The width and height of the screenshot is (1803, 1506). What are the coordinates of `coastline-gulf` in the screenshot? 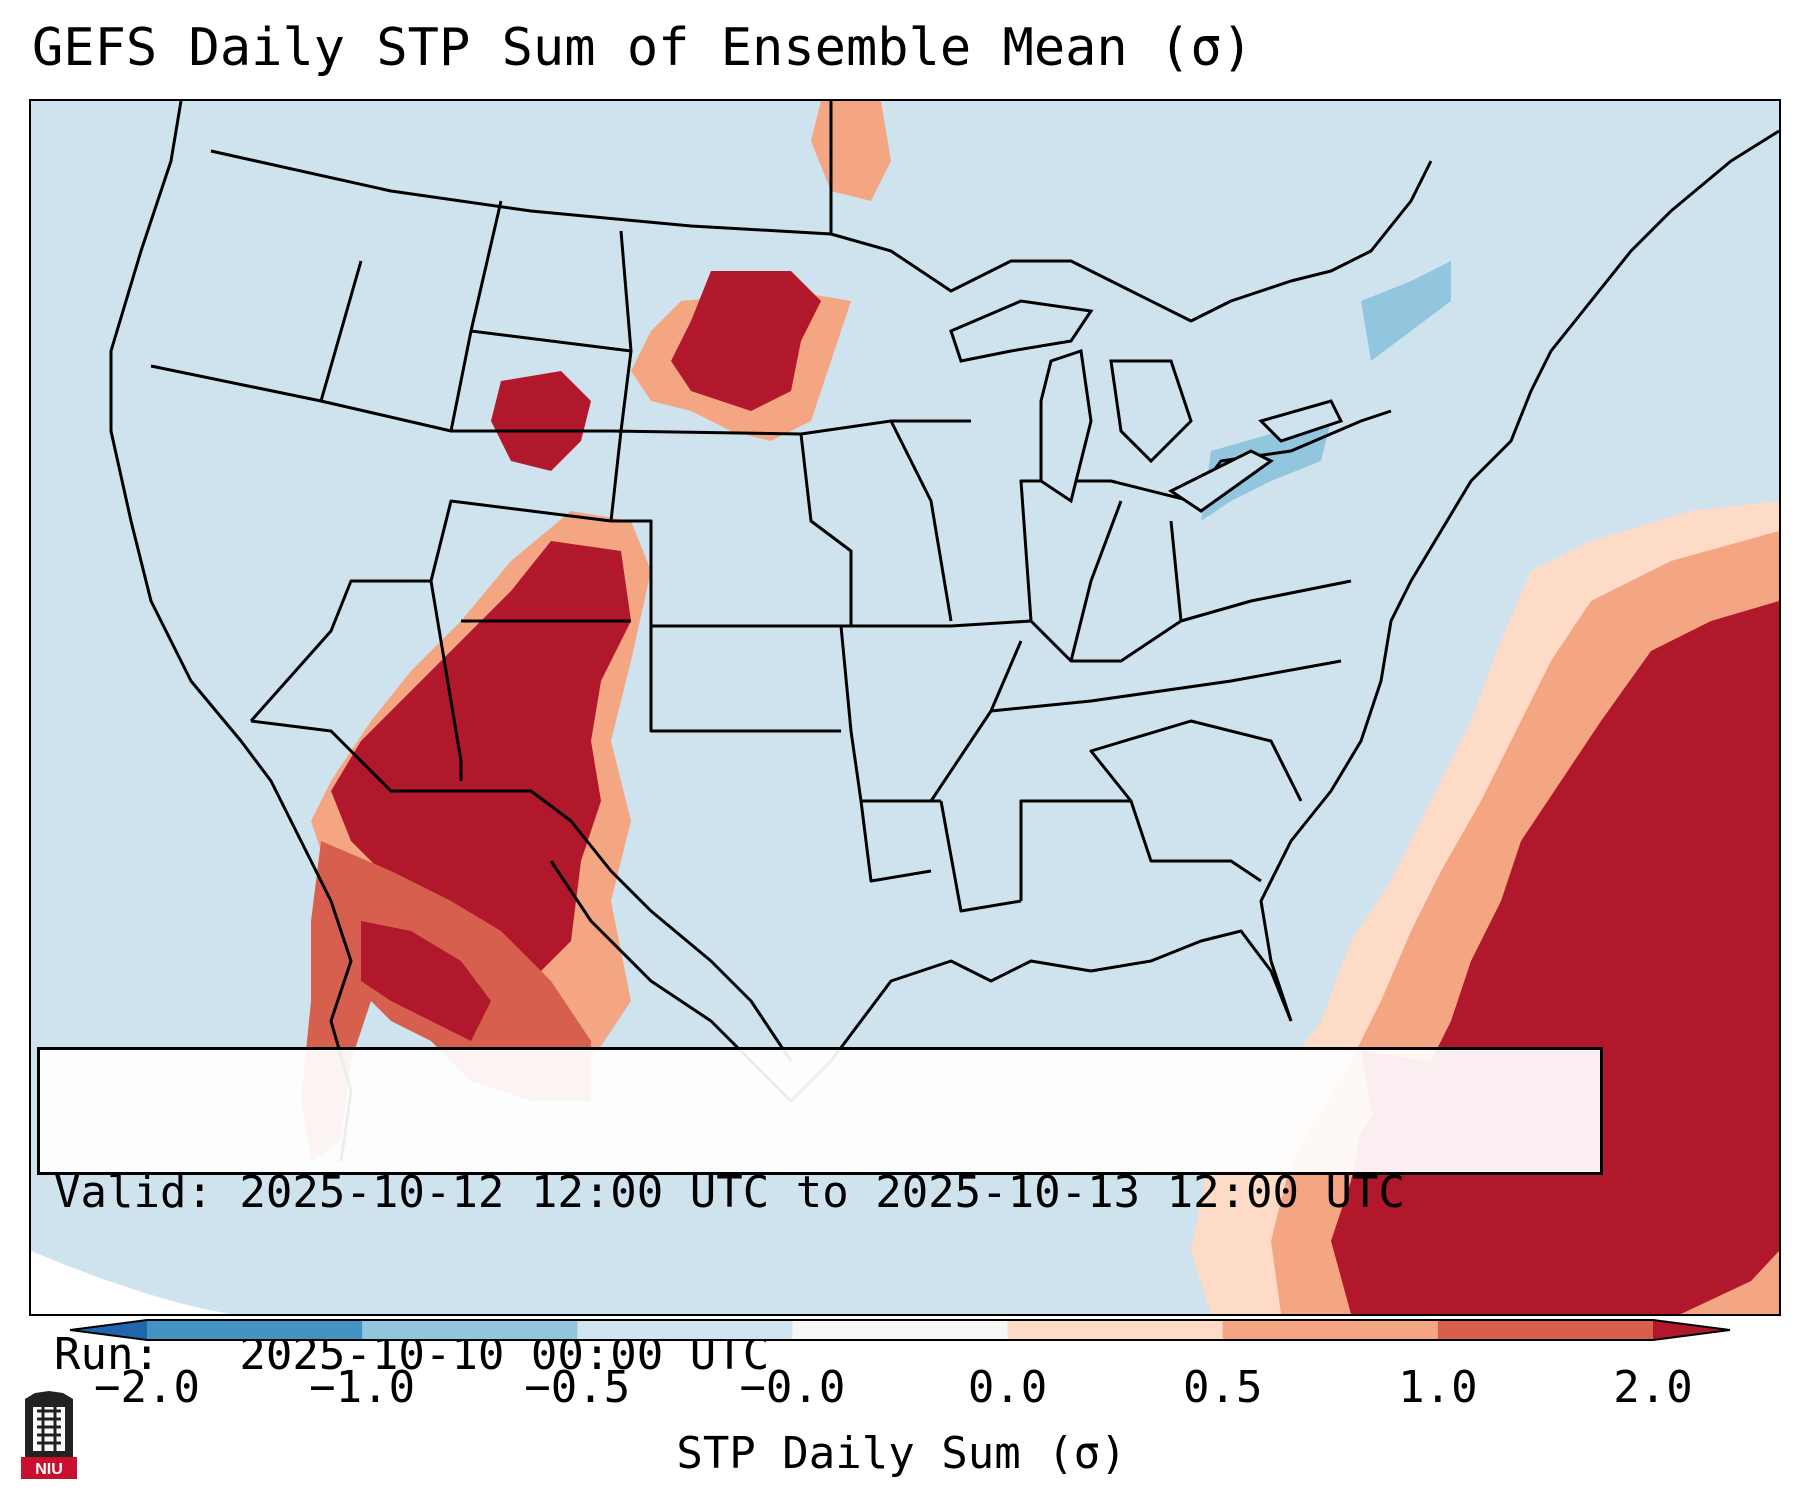 It's located at (921, 981).